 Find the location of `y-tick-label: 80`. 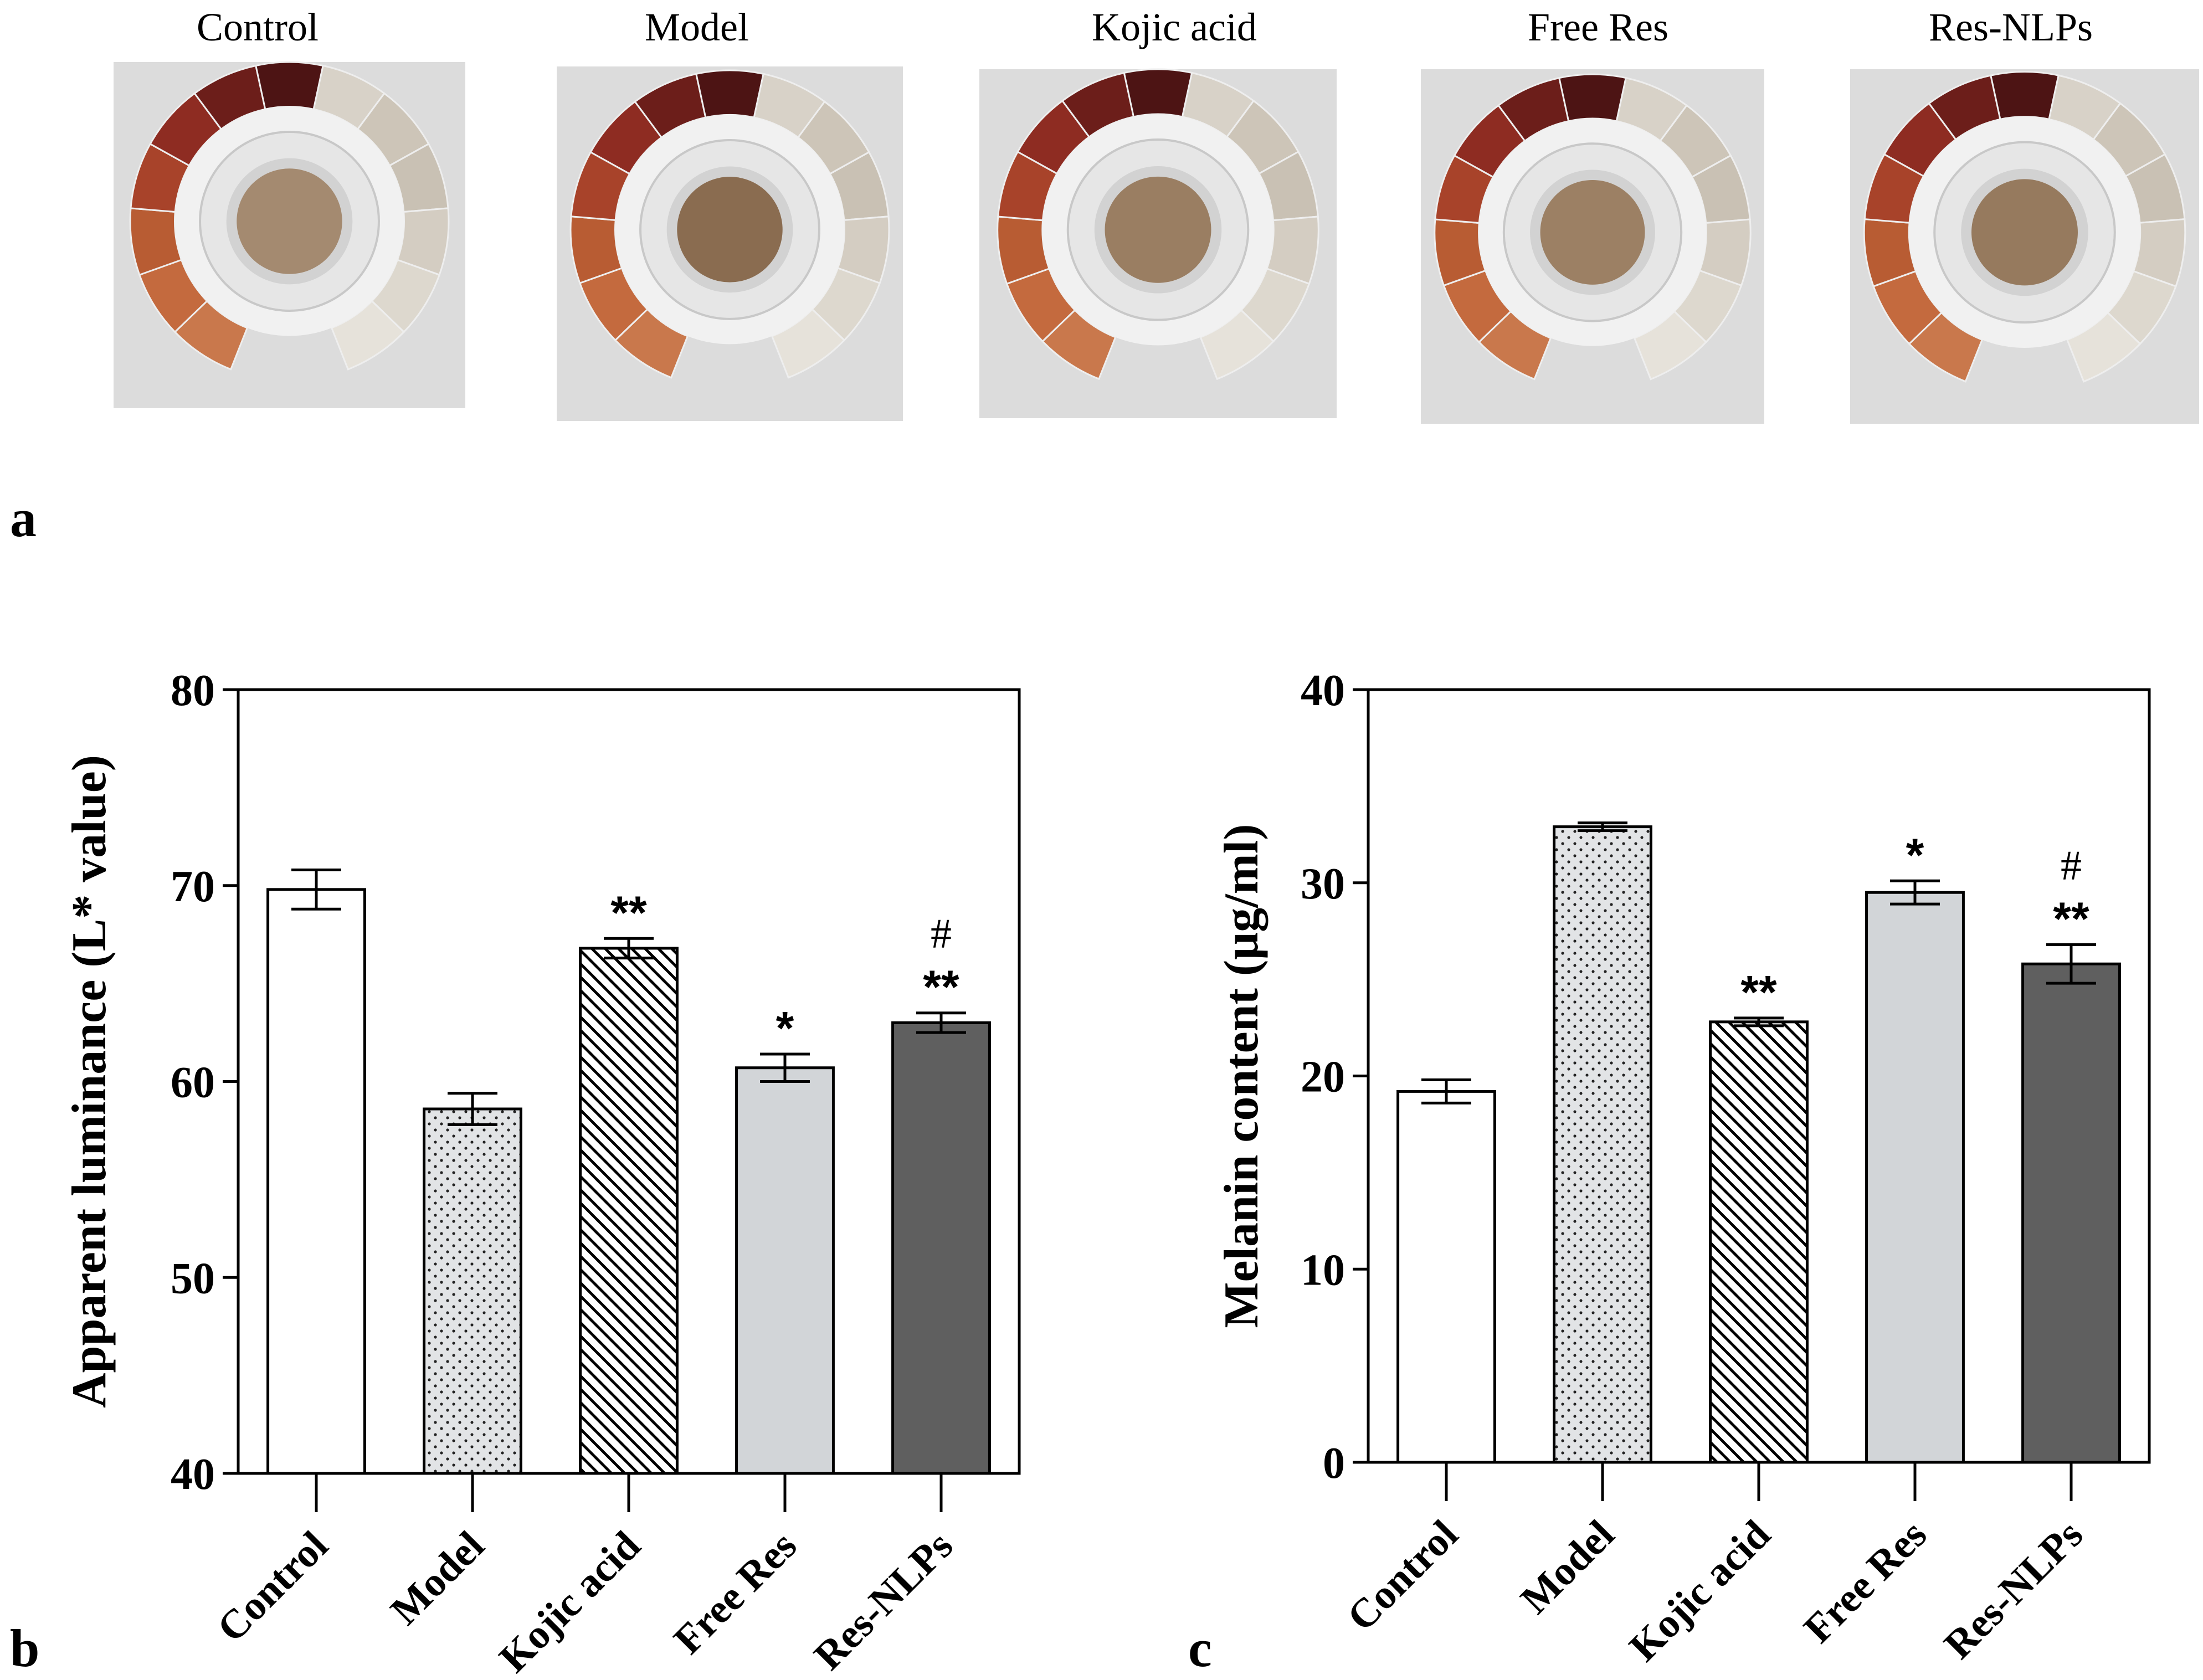

y-tick-label: 80 is located at coordinates (193, 690).